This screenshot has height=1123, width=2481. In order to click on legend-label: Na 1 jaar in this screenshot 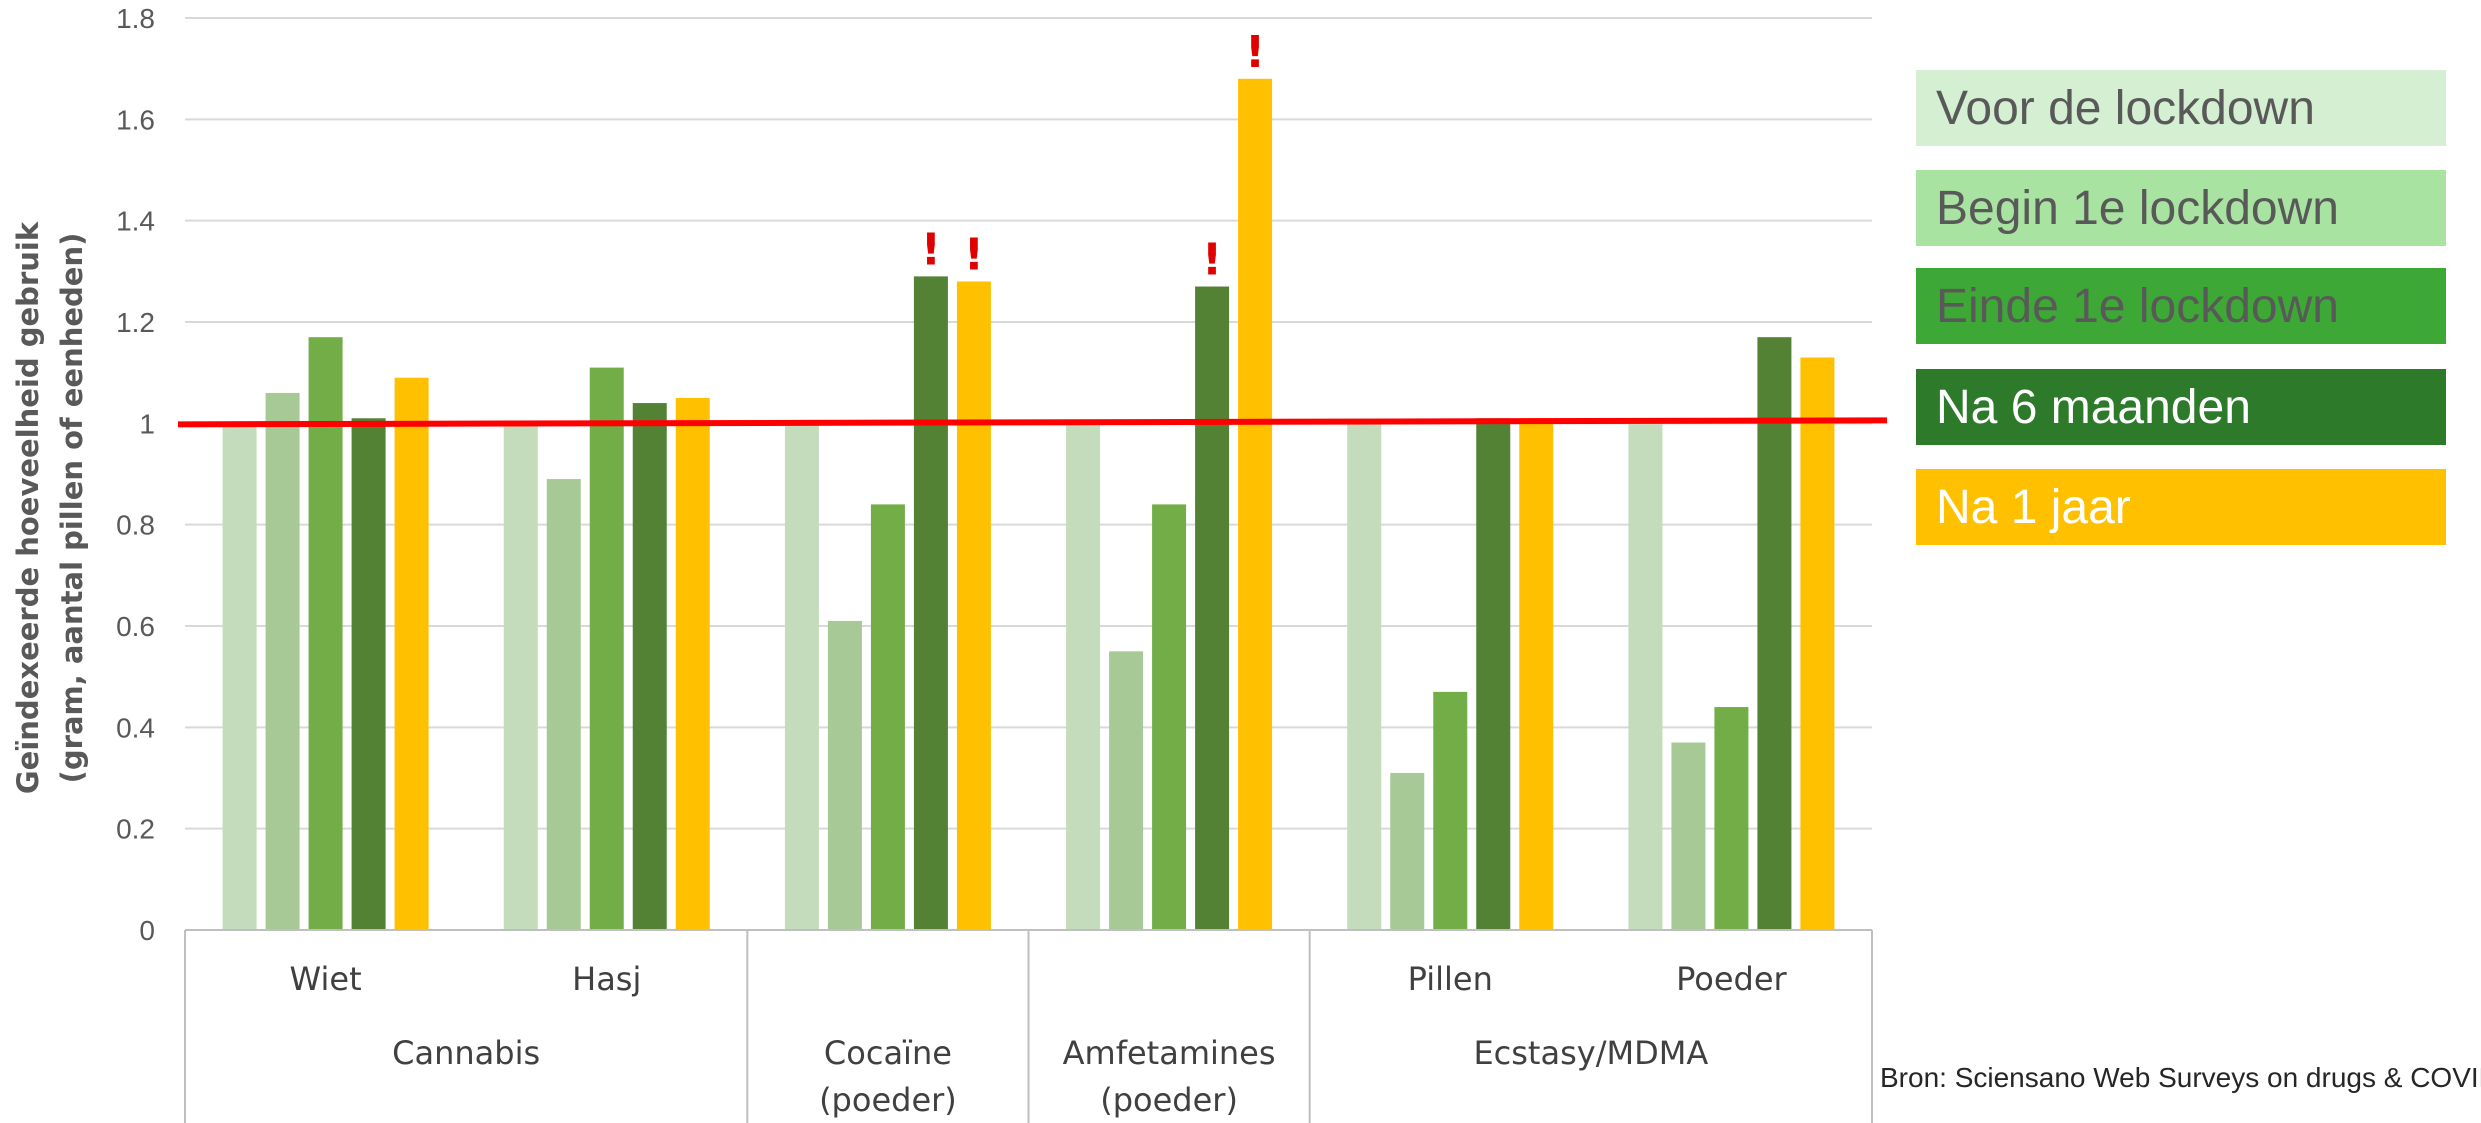, I will do `click(2033, 507)`.